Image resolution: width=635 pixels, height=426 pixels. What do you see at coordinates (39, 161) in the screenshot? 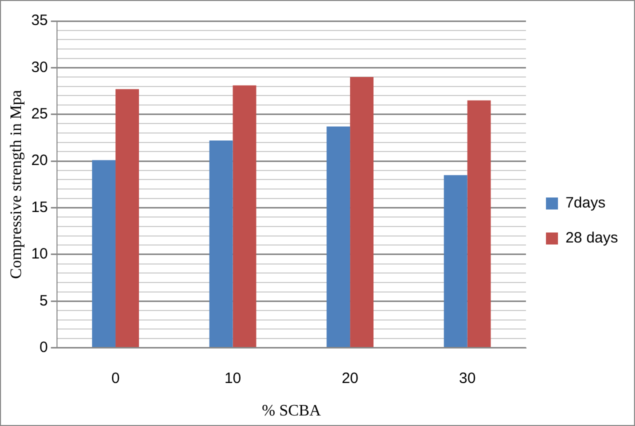
I see `y-tick-label: 20` at bounding box center [39, 161].